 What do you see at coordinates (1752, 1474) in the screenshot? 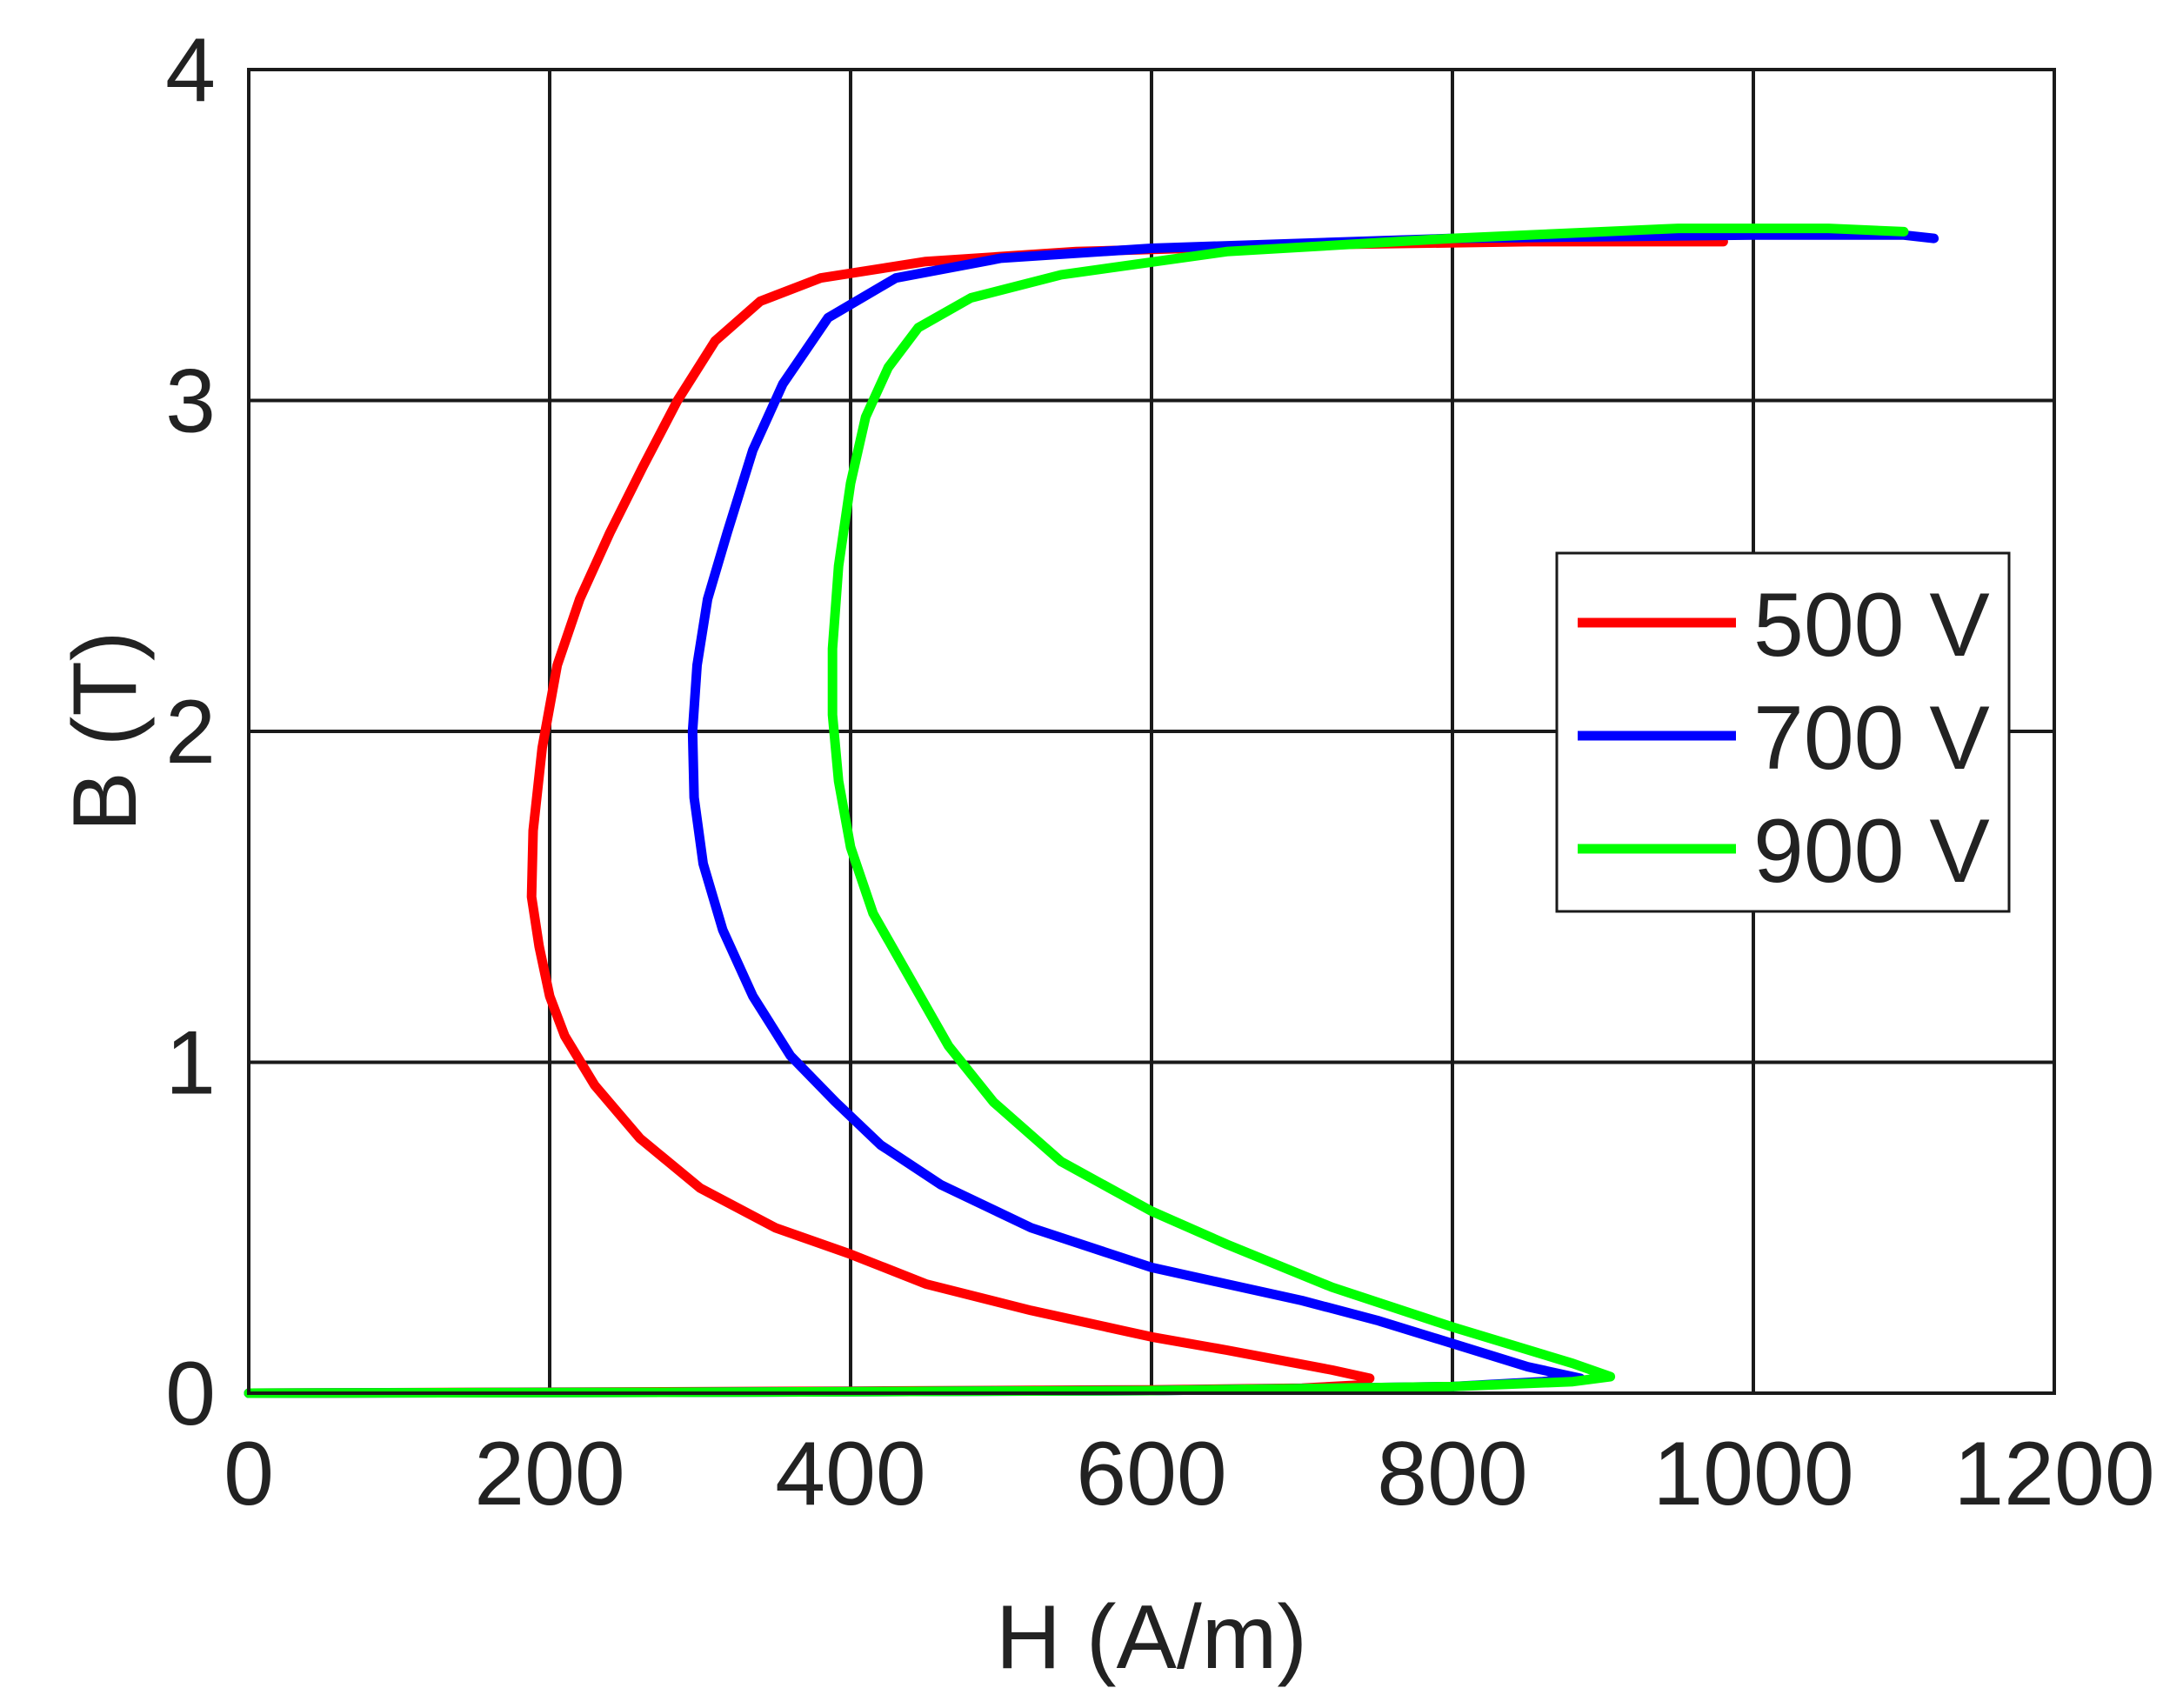
I see `x-tick-label: 1000` at bounding box center [1752, 1474].